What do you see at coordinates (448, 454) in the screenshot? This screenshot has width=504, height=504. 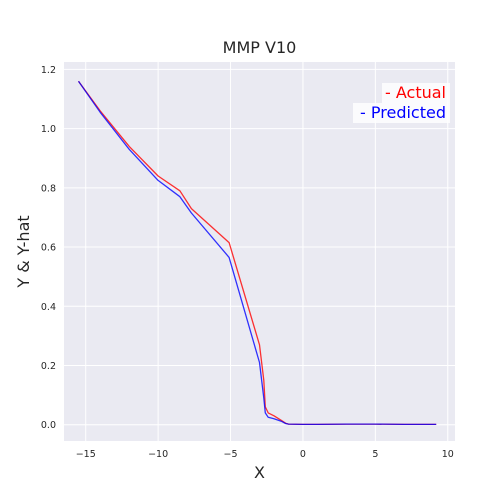 I see `x-tick-label: 10` at bounding box center [448, 454].